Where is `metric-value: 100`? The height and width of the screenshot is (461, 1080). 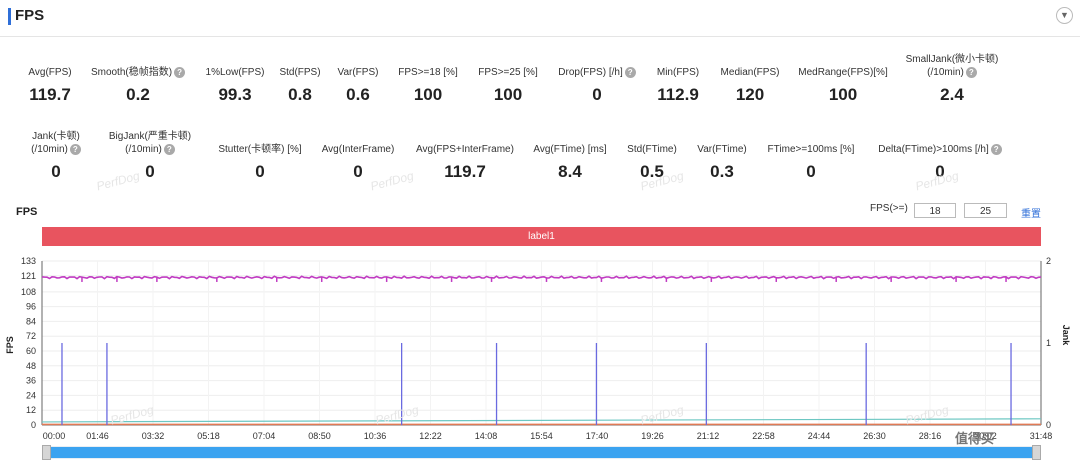
metric-value: 100 is located at coordinates (508, 94).